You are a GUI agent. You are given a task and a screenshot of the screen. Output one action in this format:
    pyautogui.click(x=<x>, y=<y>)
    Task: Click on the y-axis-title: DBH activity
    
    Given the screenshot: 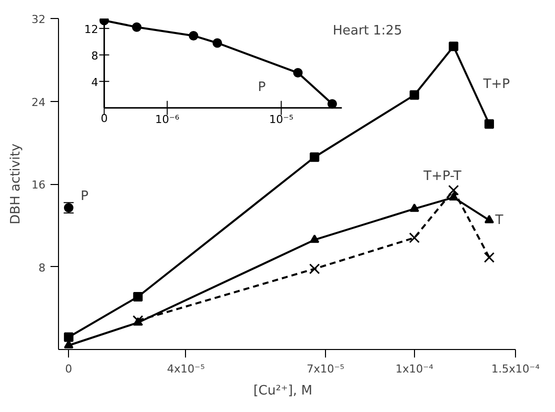 What is the action you would take?
    pyautogui.click(x=16, y=183)
    